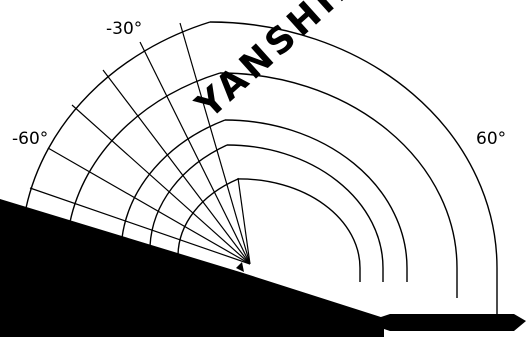 Image resolution: width=527 pixels, height=341 pixels. I want to click on base-bar, so click(452, 322).